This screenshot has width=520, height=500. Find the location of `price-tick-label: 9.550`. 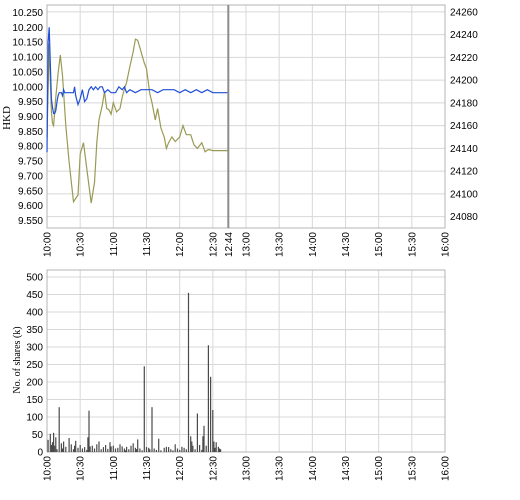

price-tick-label: 9.550 is located at coordinates (30, 221).